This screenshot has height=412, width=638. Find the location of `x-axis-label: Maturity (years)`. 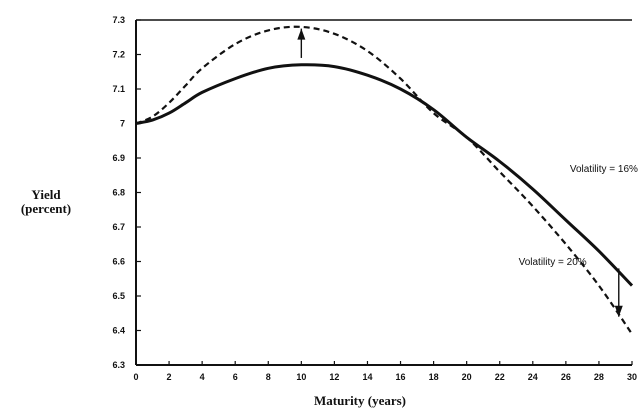

x-axis-label: Maturity (years) is located at coordinates (360, 400).